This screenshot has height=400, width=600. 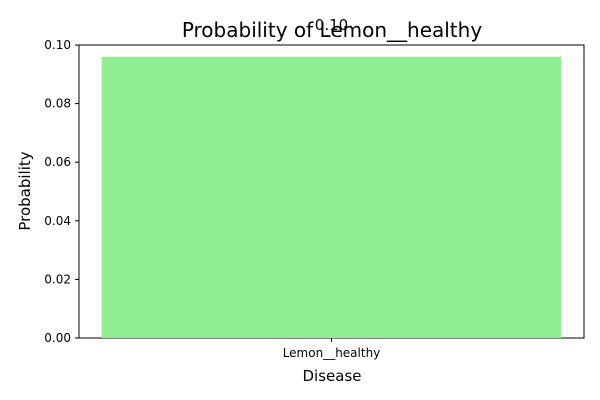 I want to click on y-tick-label-1: 0.02, so click(x=57, y=279).